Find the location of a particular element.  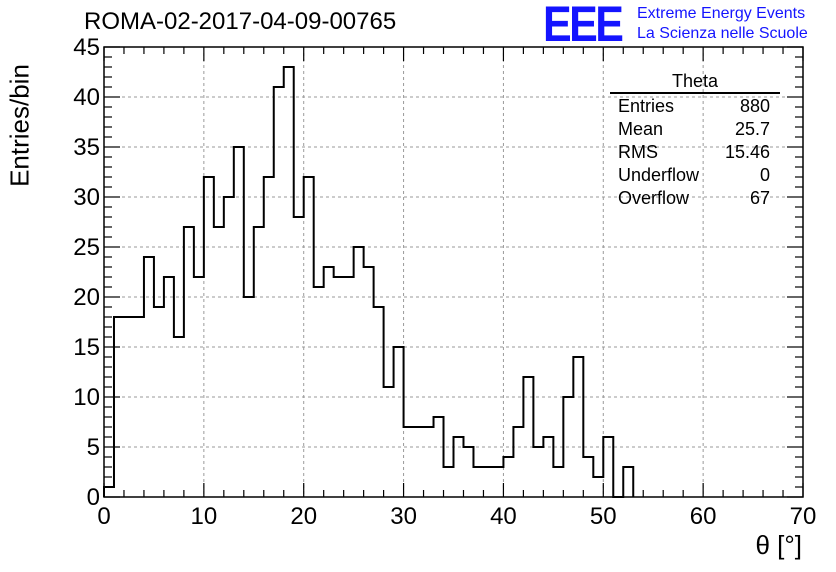

logo-line-2: La Scienza nelle Scuole is located at coordinates (722, 33).